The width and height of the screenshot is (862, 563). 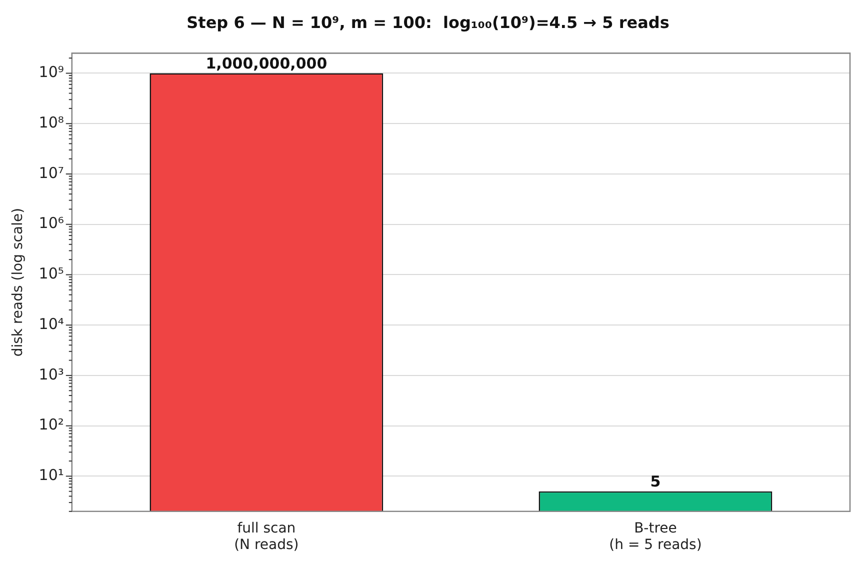 What do you see at coordinates (428, 22) in the screenshot?
I see `chart-title: Step 6 — N = 10⁹, m = 100: log₁₀₀(10⁹)=4.5 → 5 reads` at bounding box center [428, 22].